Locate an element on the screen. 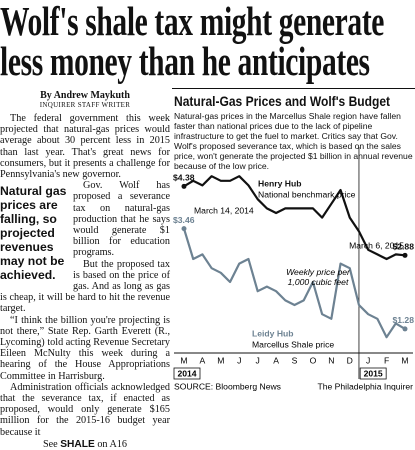 This screenshot has height=450, width=415. x-tick-label: F is located at coordinates (386, 360).